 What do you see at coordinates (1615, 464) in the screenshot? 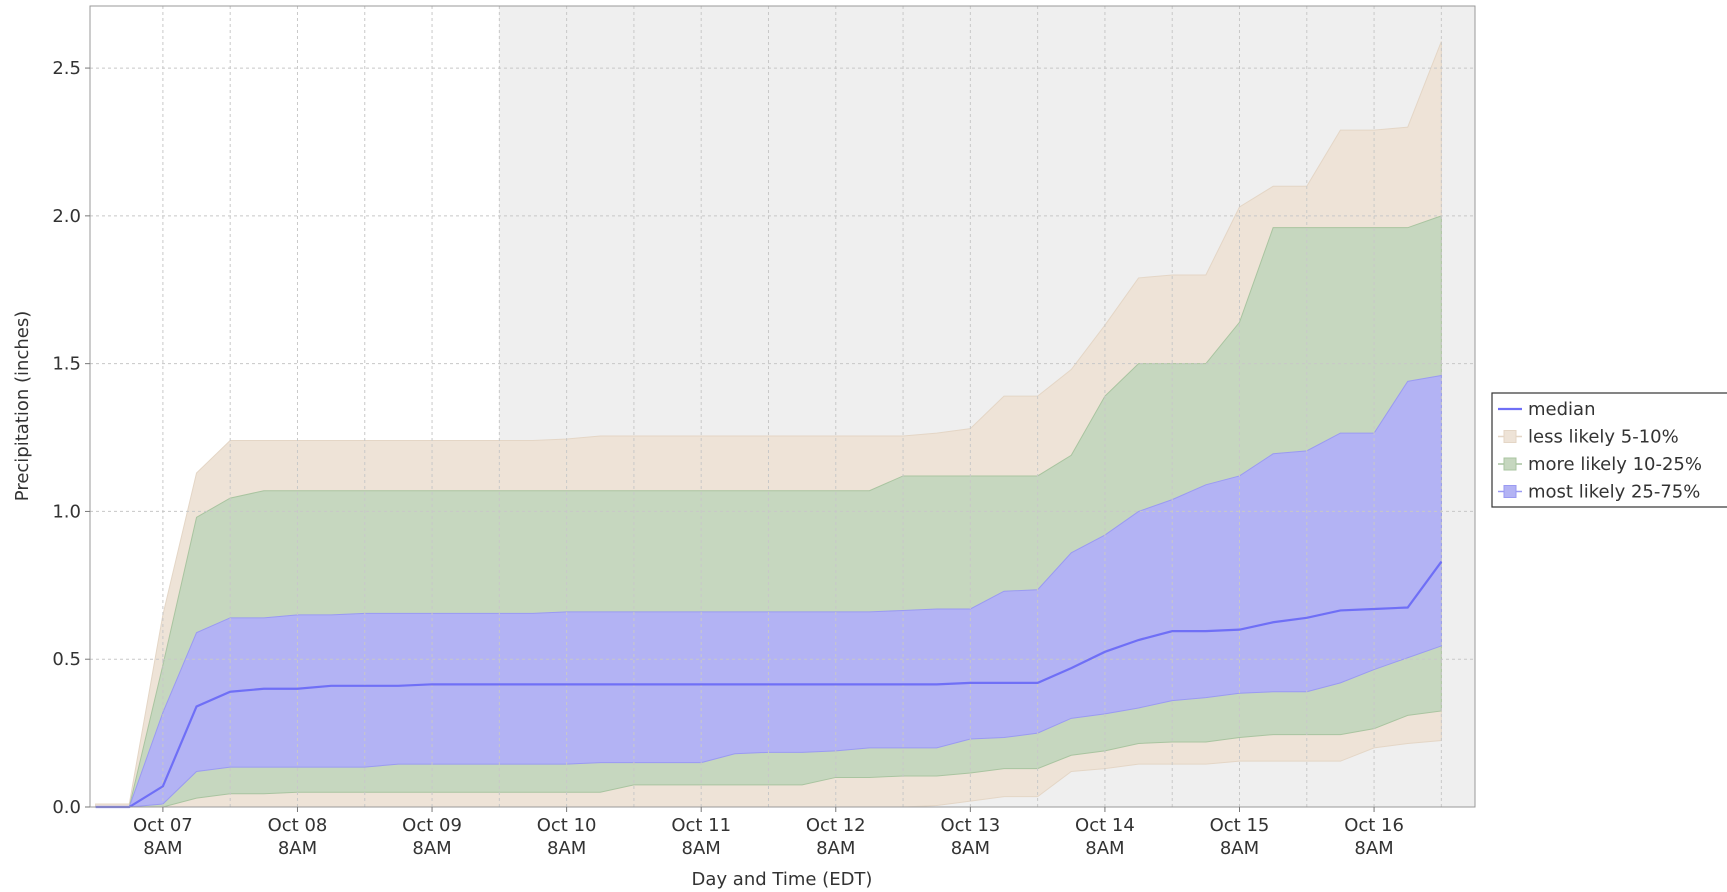
I see `legend-label: more likely 10-25%` at bounding box center [1615, 464].